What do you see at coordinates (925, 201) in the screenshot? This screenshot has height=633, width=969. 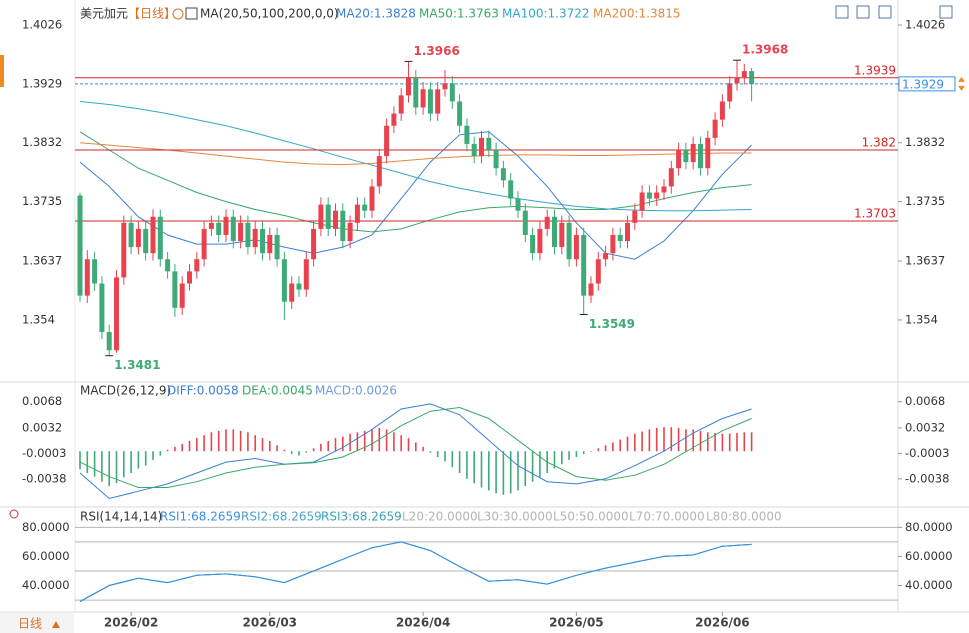 I see `y-tick-label: 1.3735` at bounding box center [925, 201].